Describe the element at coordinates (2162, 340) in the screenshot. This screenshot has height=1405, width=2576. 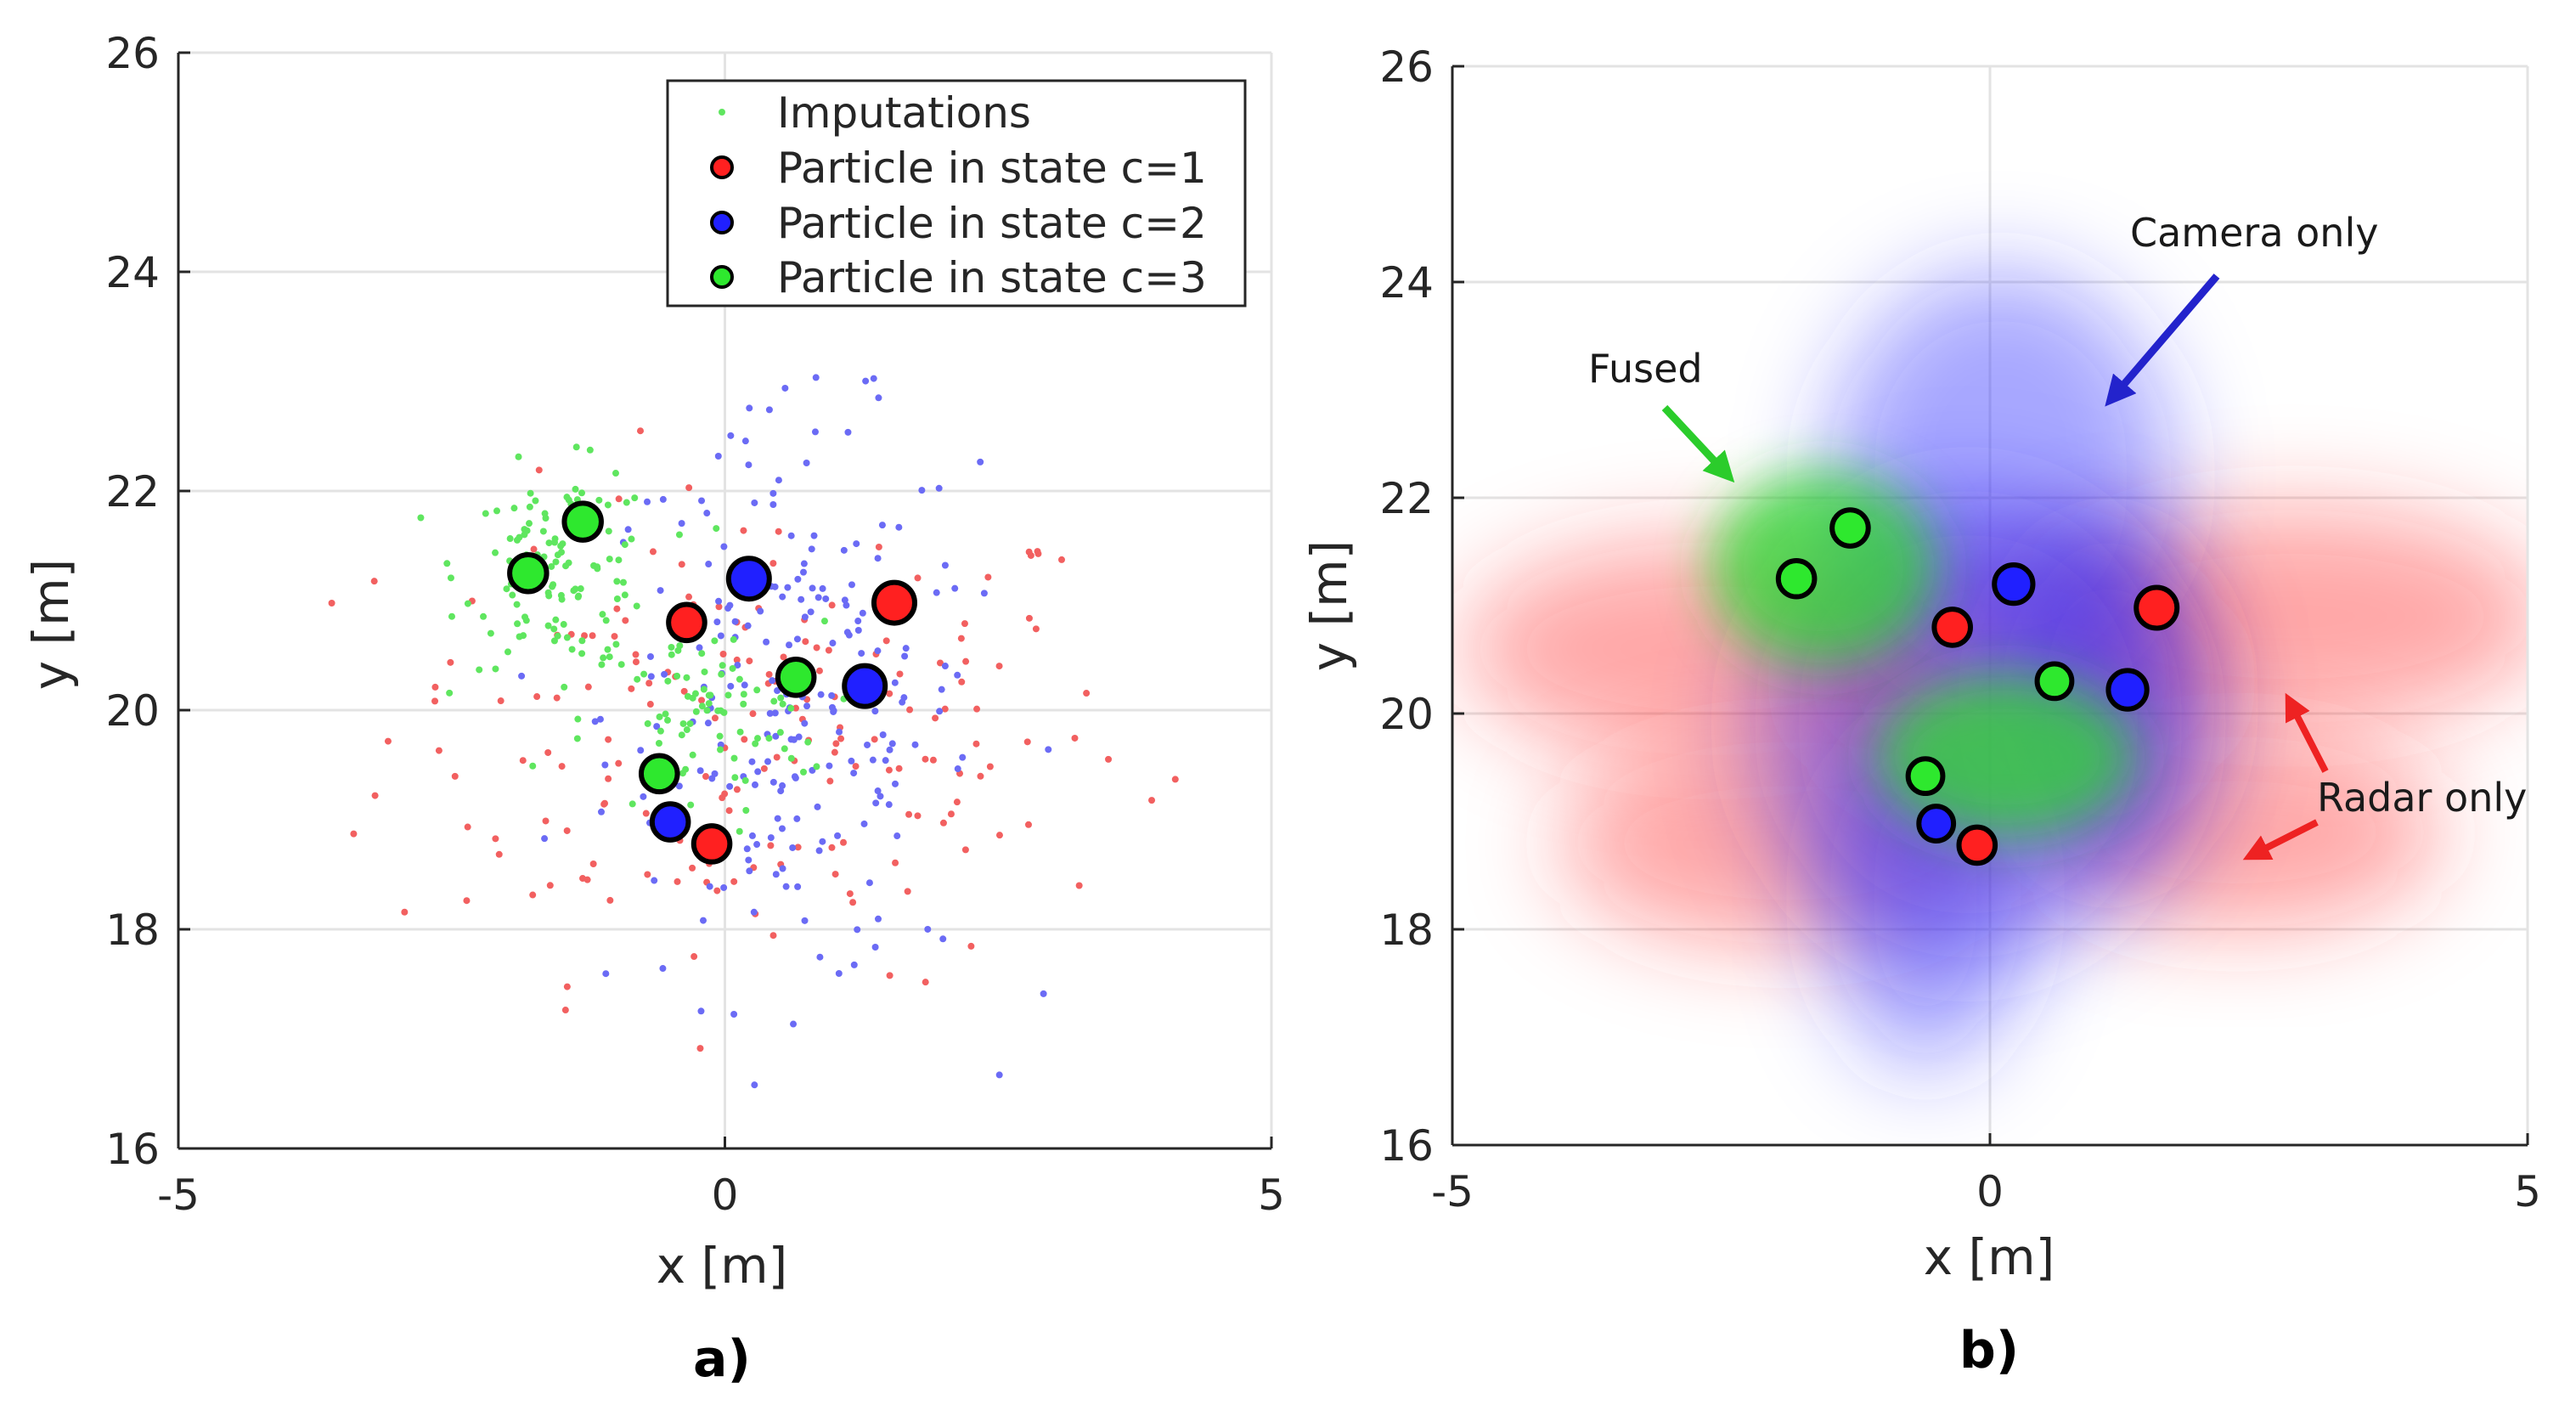
I see `annotation-camera-arrow` at that location.